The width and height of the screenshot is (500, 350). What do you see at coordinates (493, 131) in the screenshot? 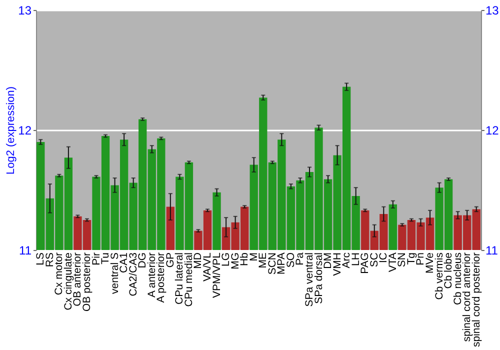
I see `y2-tick-label: 12` at bounding box center [493, 131].